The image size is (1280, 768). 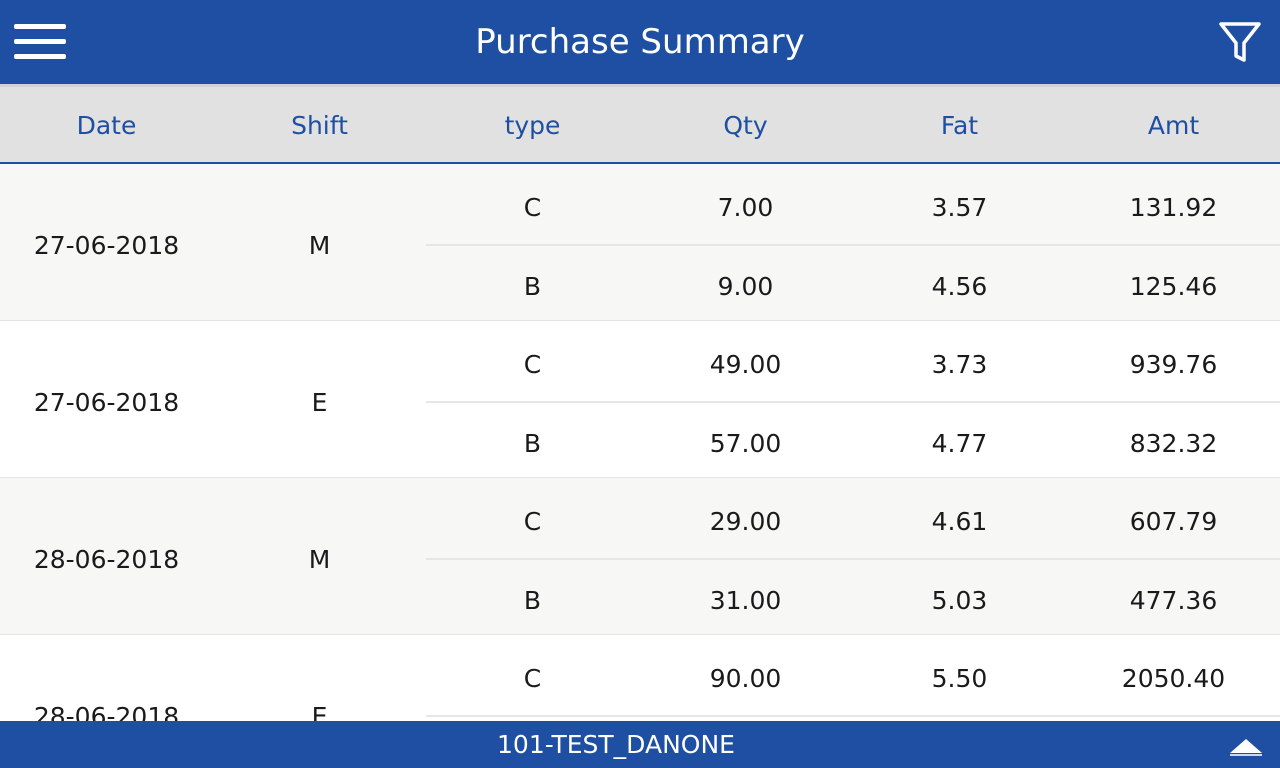 I want to click on fat-cell: 4.77, so click(x=959, y=443).